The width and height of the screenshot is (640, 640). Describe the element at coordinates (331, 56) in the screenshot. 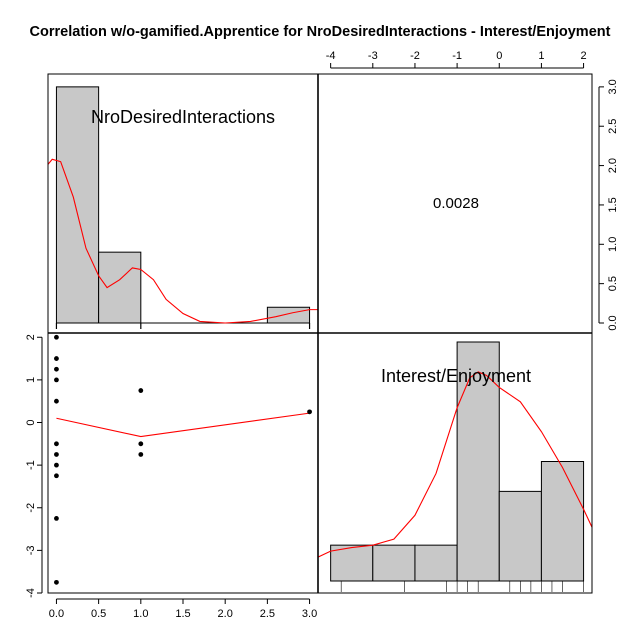

I see `top-x-tick-label: -4` at that location.